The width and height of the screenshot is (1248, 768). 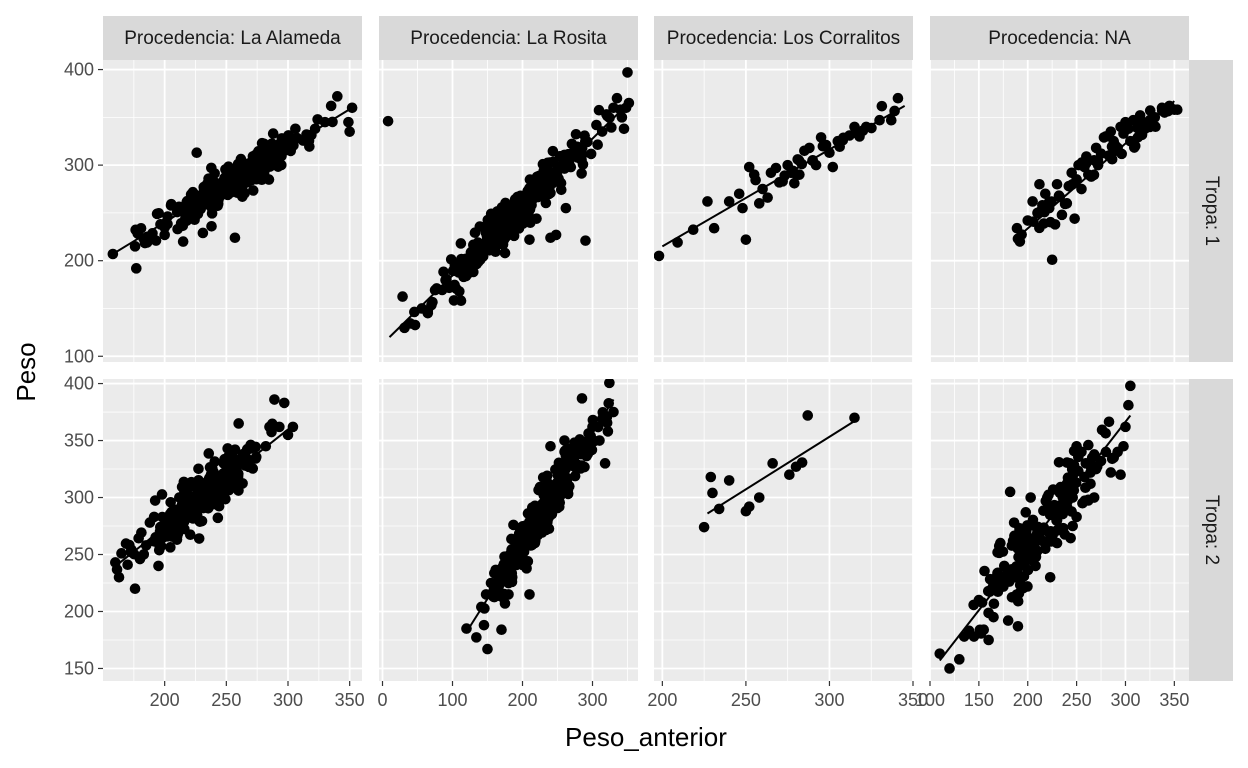 I want to click on y-tick-label: 200, so click(x=79, y=261).